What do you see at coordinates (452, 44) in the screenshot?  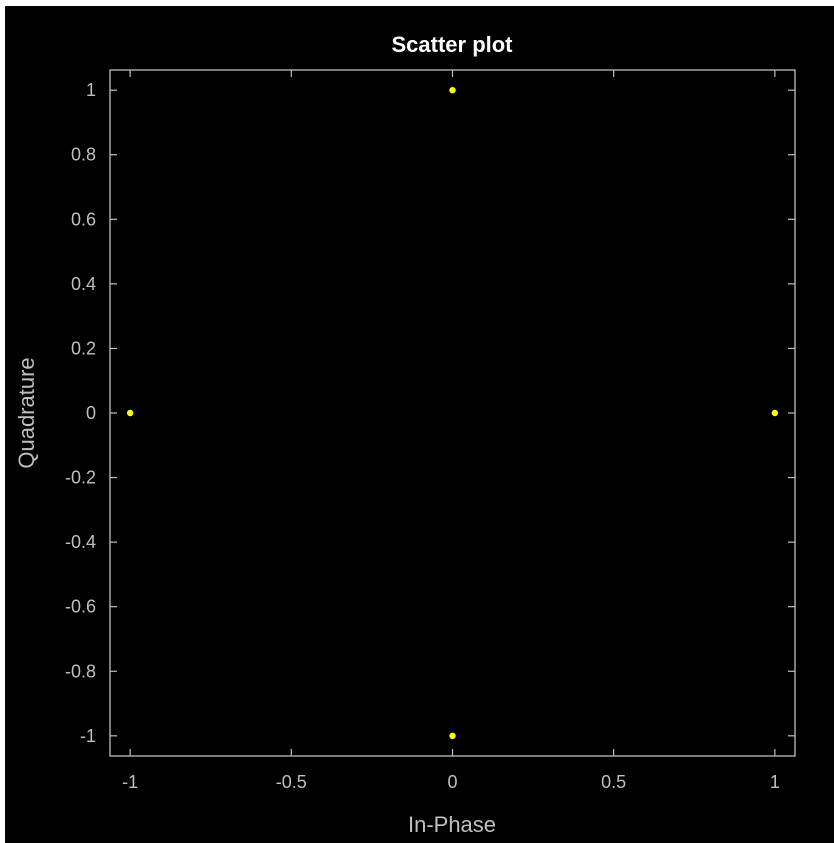 I see `chart-title: Scatter plot` at bounding box center [452, 44].